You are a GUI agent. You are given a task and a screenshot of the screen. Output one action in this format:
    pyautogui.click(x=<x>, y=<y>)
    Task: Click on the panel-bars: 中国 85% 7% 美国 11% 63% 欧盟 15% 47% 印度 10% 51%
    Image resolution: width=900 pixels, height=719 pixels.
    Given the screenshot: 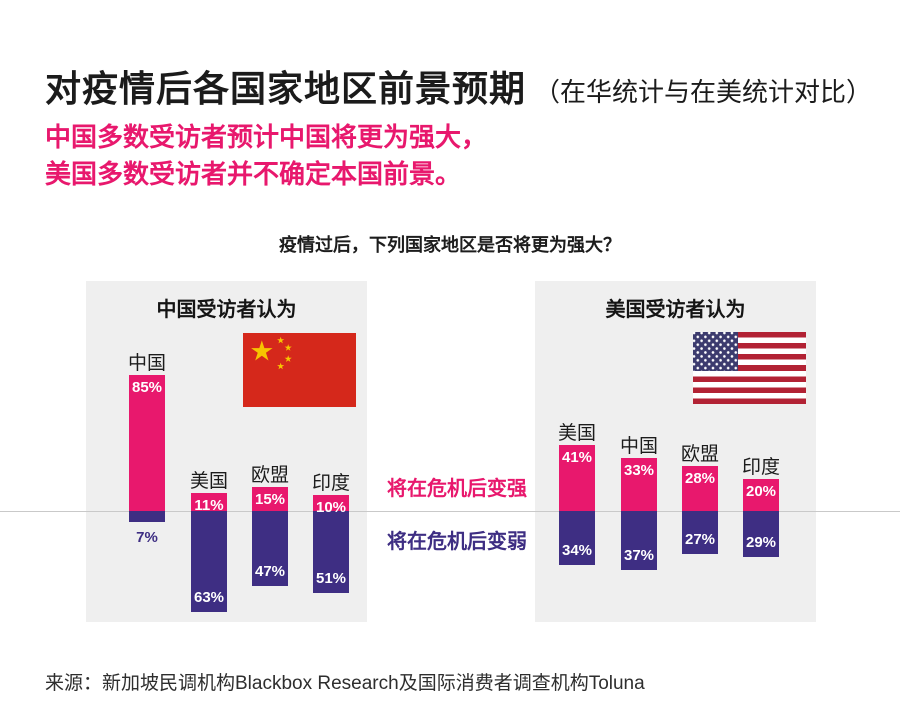 What is the action you would take?
    pyautogui.click(x=226, y=451)
    